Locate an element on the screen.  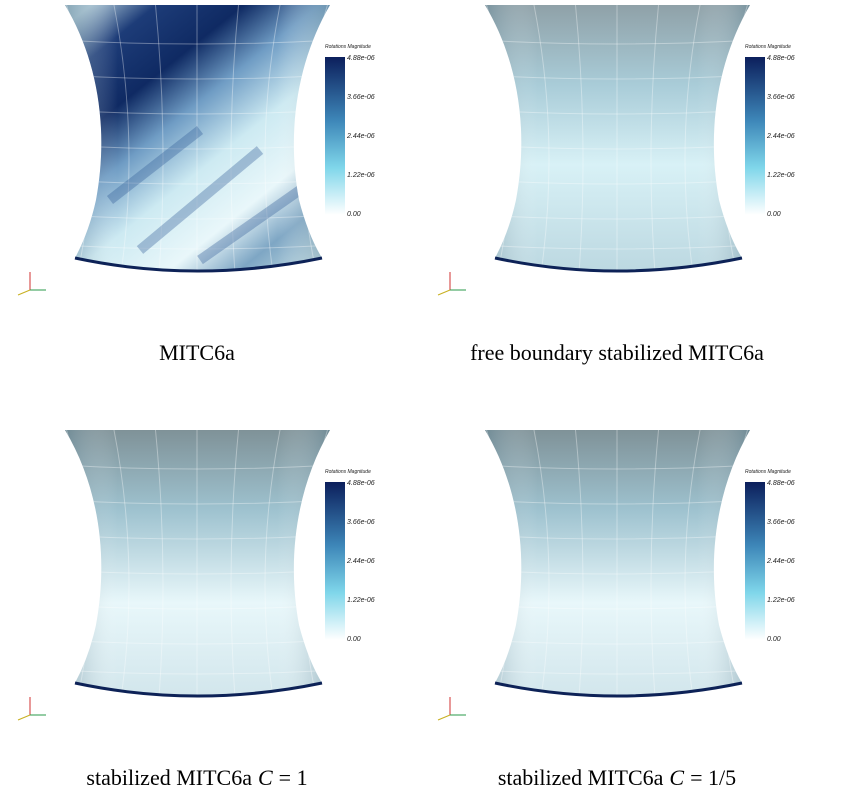
caption: free boundary stabilized MITC6a is located at coordinates (617, 352).